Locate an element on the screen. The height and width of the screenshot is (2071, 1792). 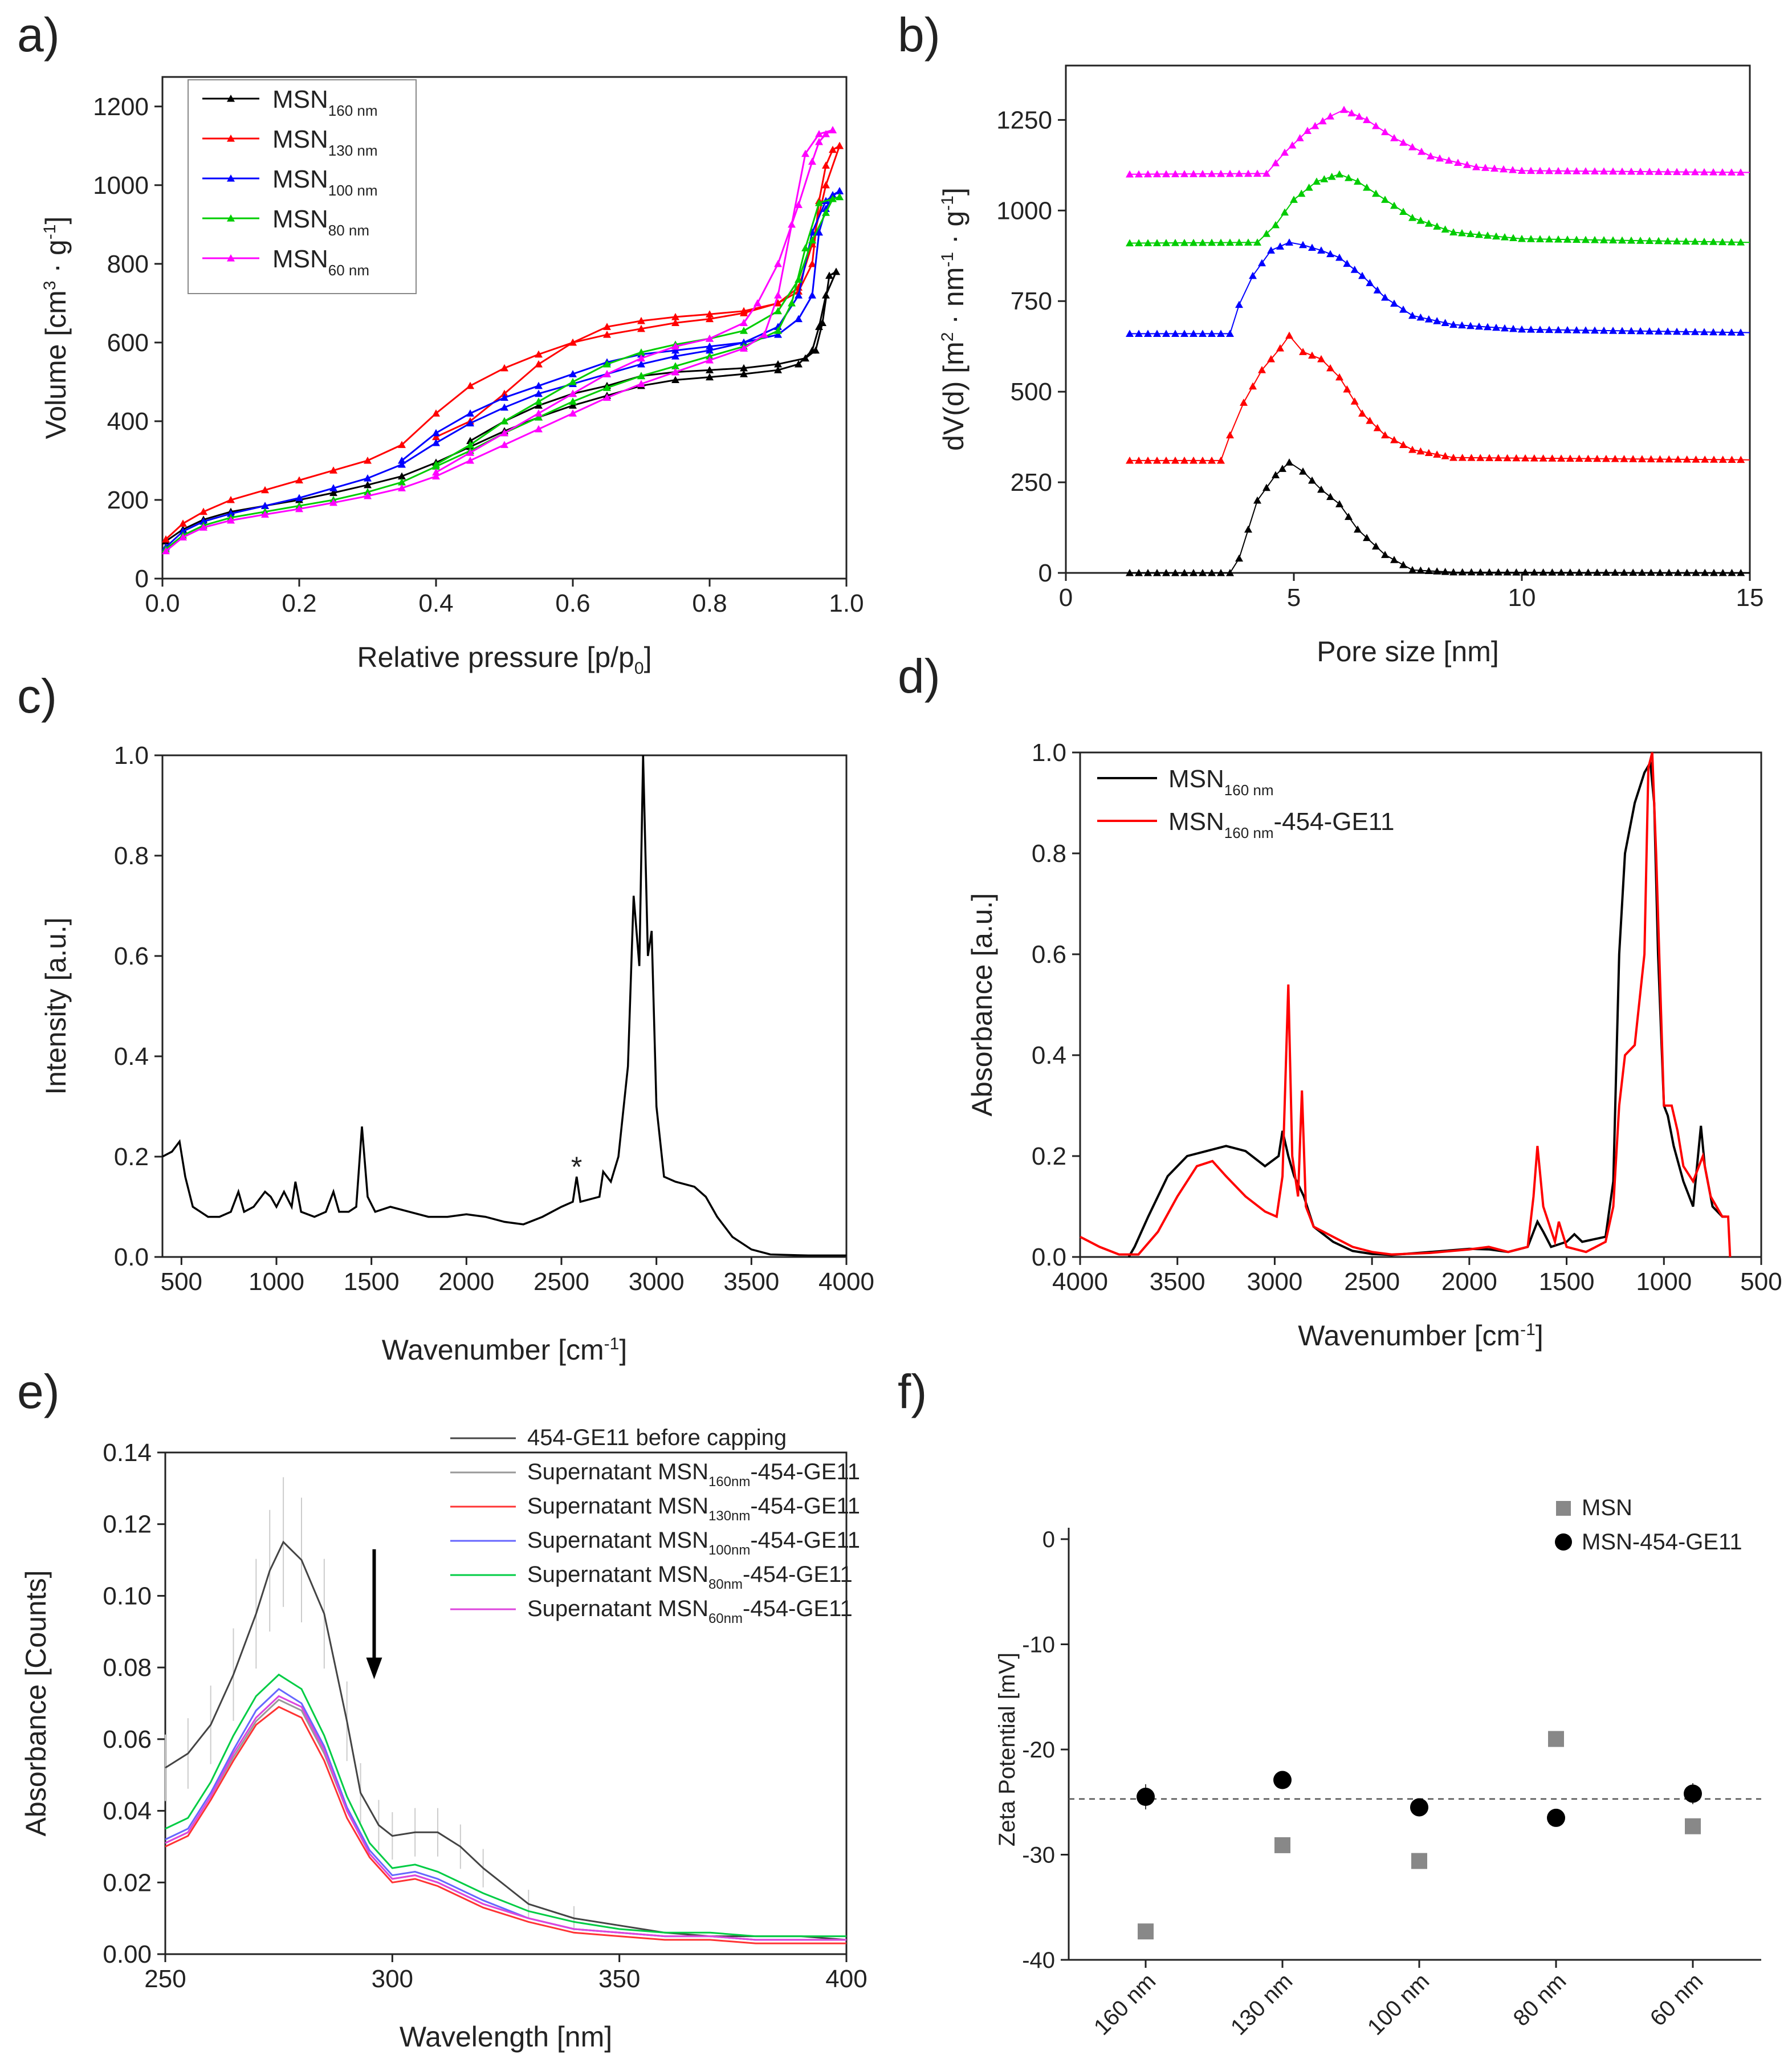
panel-a-x-tick-label: 0.4 is located at coordinates (435, 603).